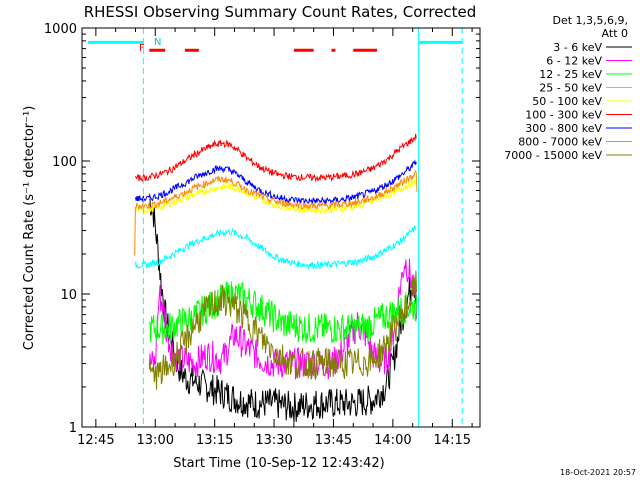 This screenshot has height=480, width=640. Describe the element at coordinates (452, 440) in the screenshot. I see `x-tick-label: 14:15` at that location.